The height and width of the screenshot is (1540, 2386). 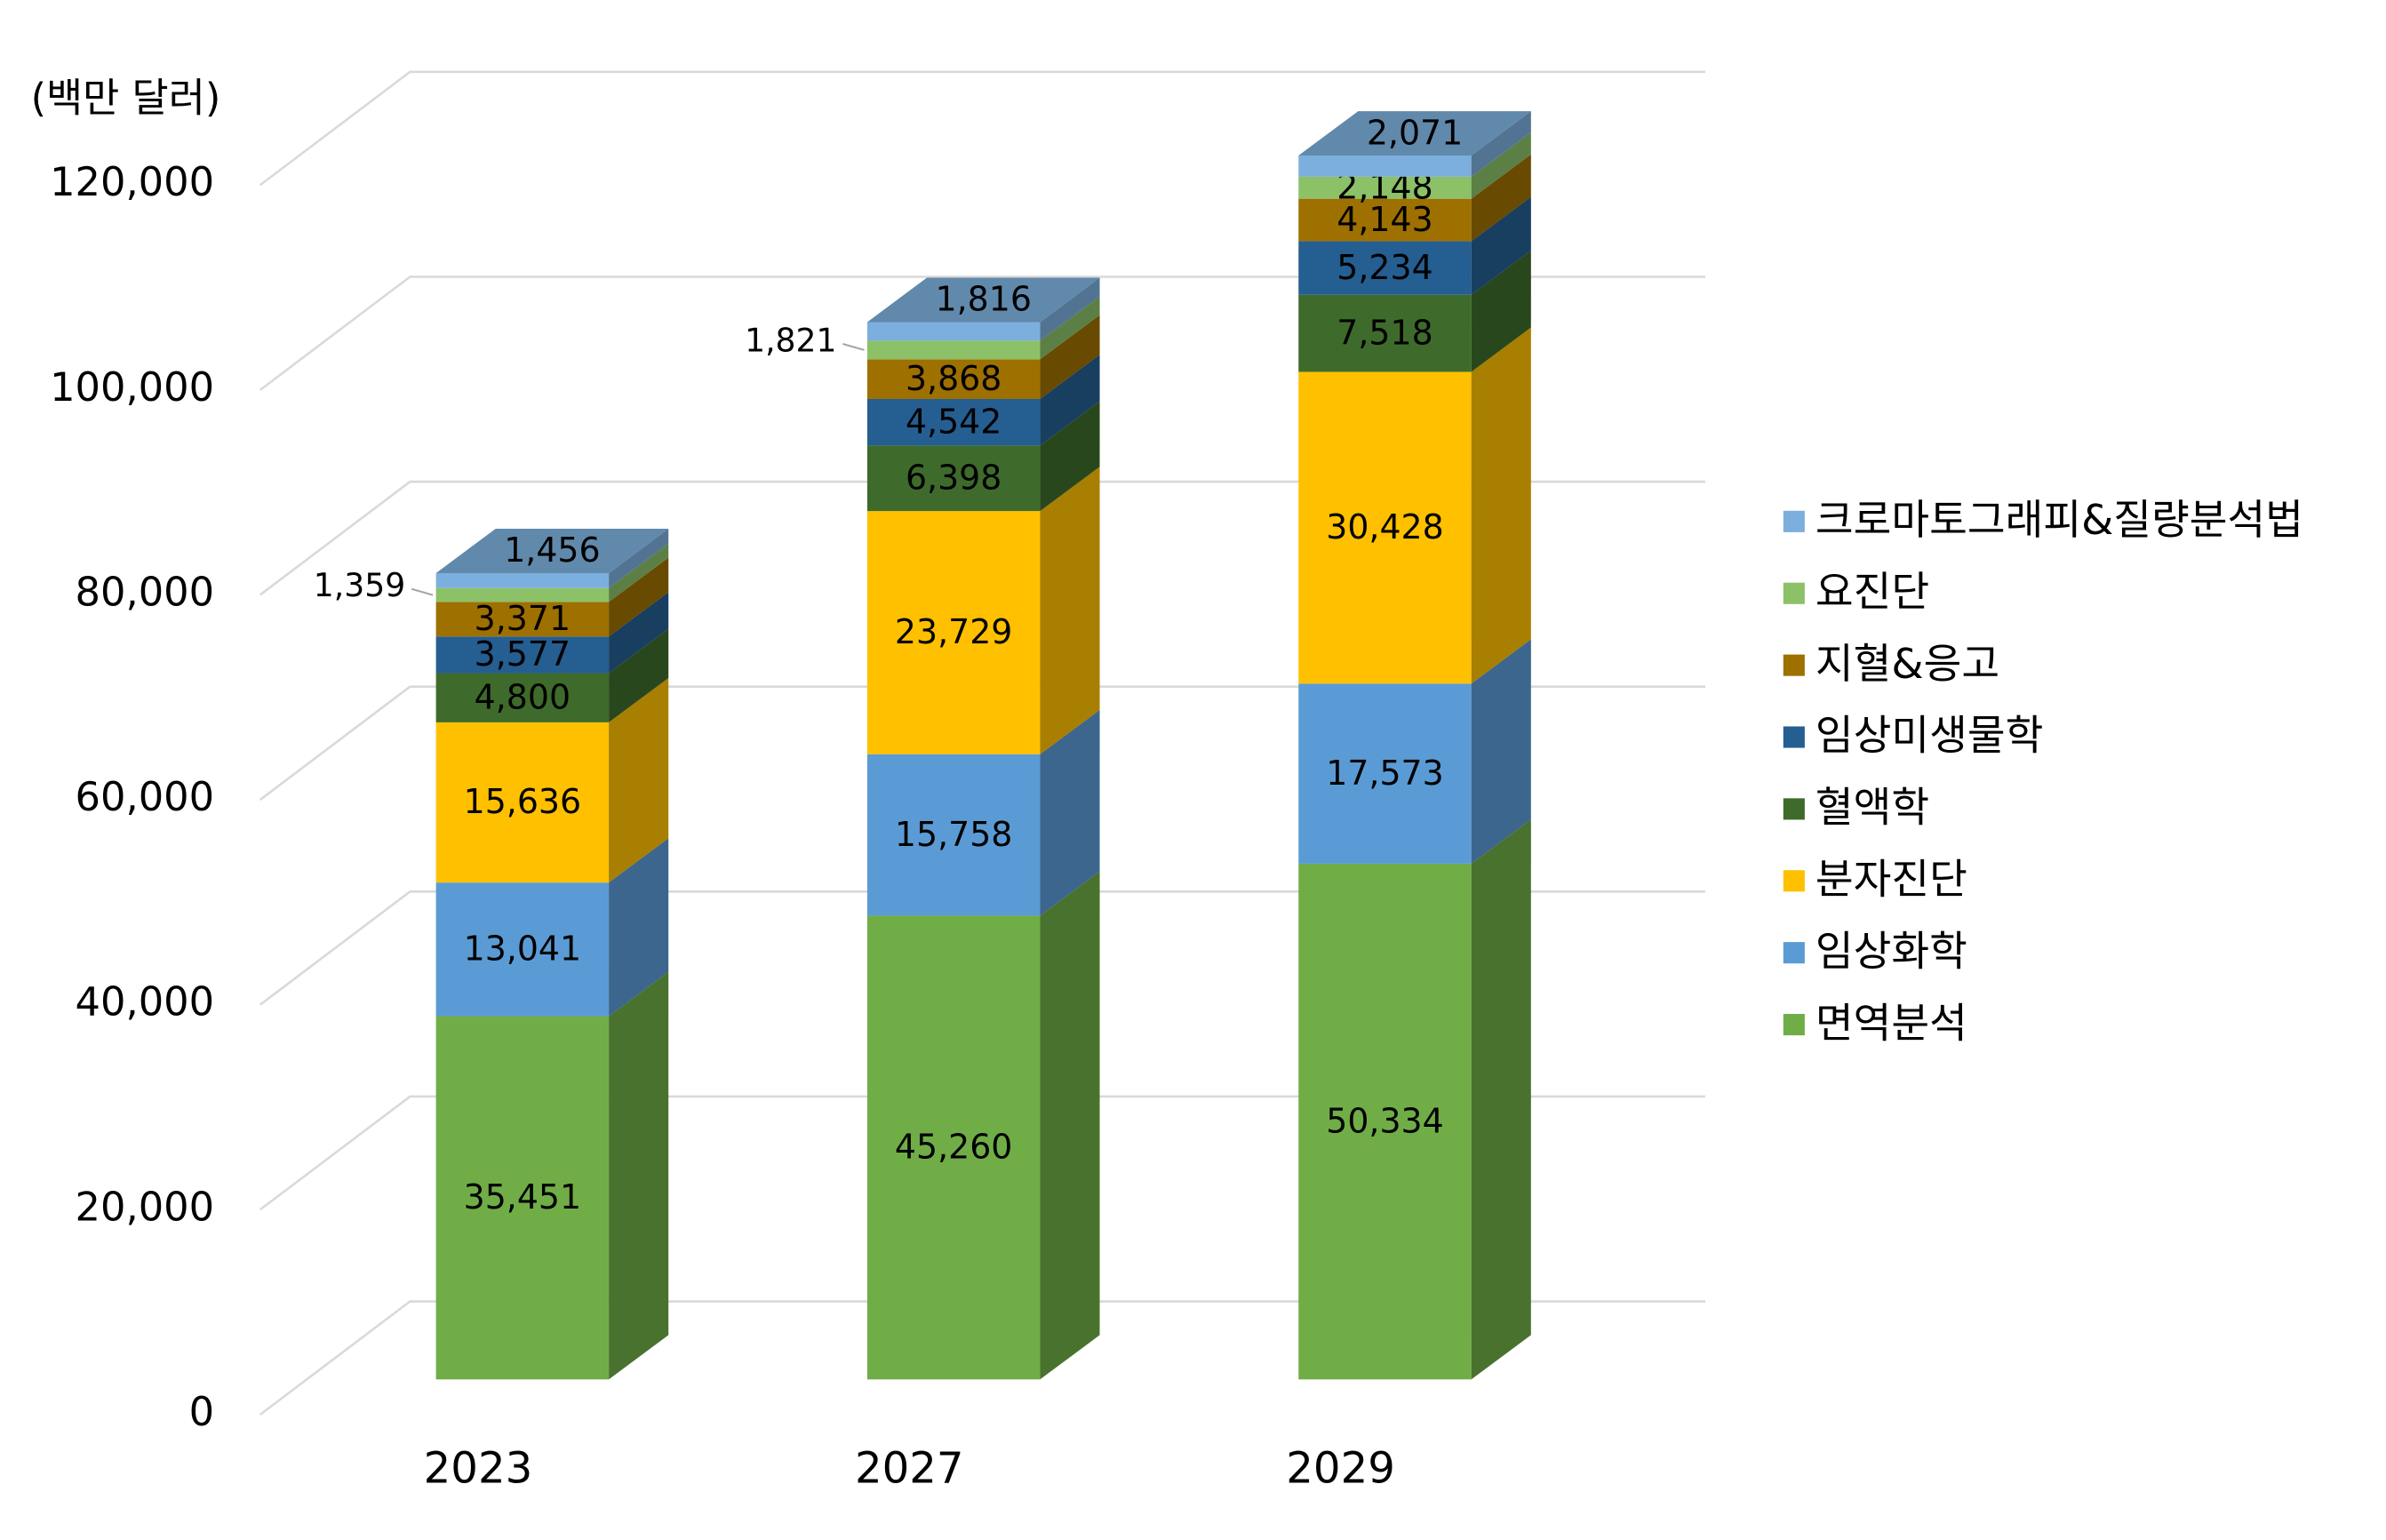 I want to click on value-label: 15,758, so click(x=953, y=834).